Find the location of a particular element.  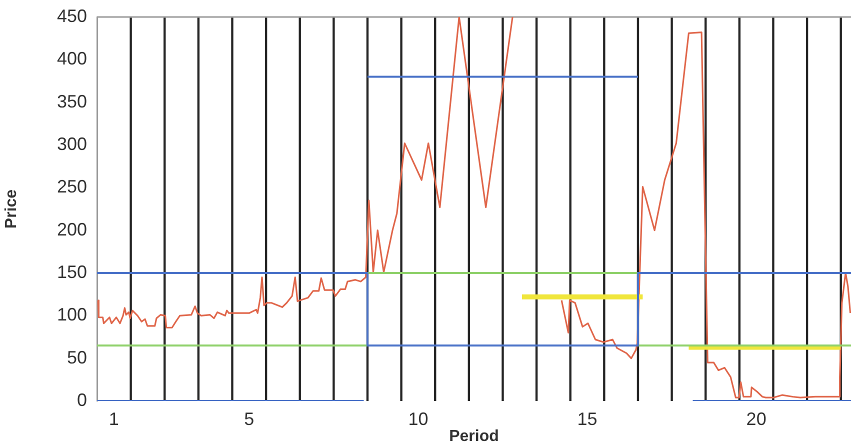

y-tick-label: 50 is located at coordinates (76, 357).